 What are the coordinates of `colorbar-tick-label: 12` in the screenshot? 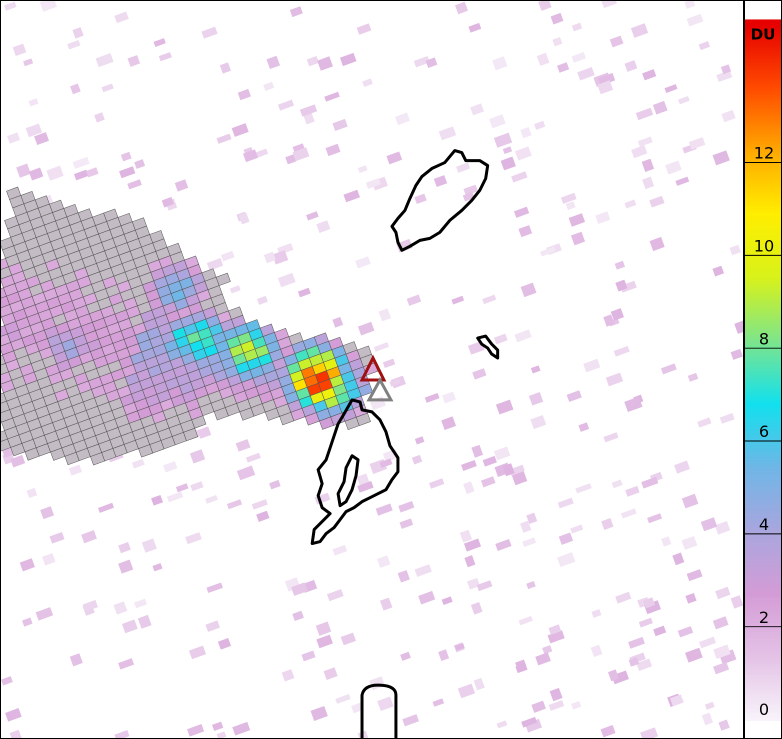 It's located at (764, 153).